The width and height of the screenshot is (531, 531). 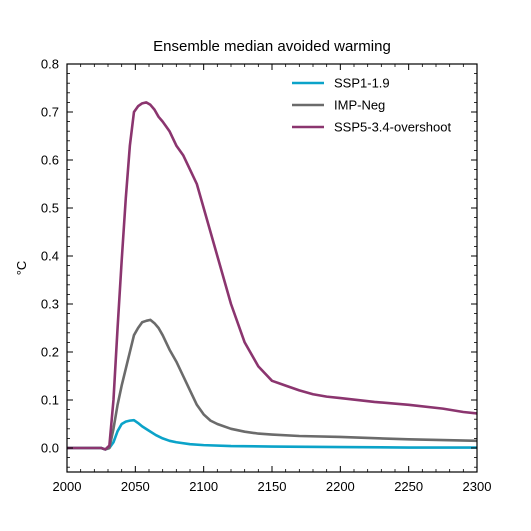 What do you see at coordinates (272, 46) in the screenshot?
I see `chart-title: Ensemble median avoided warming` at bounding box center [272, 46].